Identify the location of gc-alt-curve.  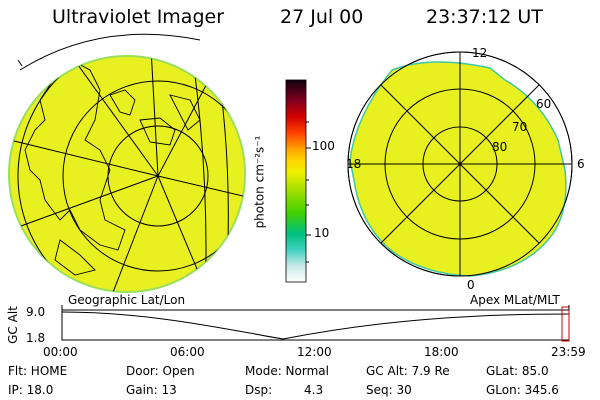
(315, 325).